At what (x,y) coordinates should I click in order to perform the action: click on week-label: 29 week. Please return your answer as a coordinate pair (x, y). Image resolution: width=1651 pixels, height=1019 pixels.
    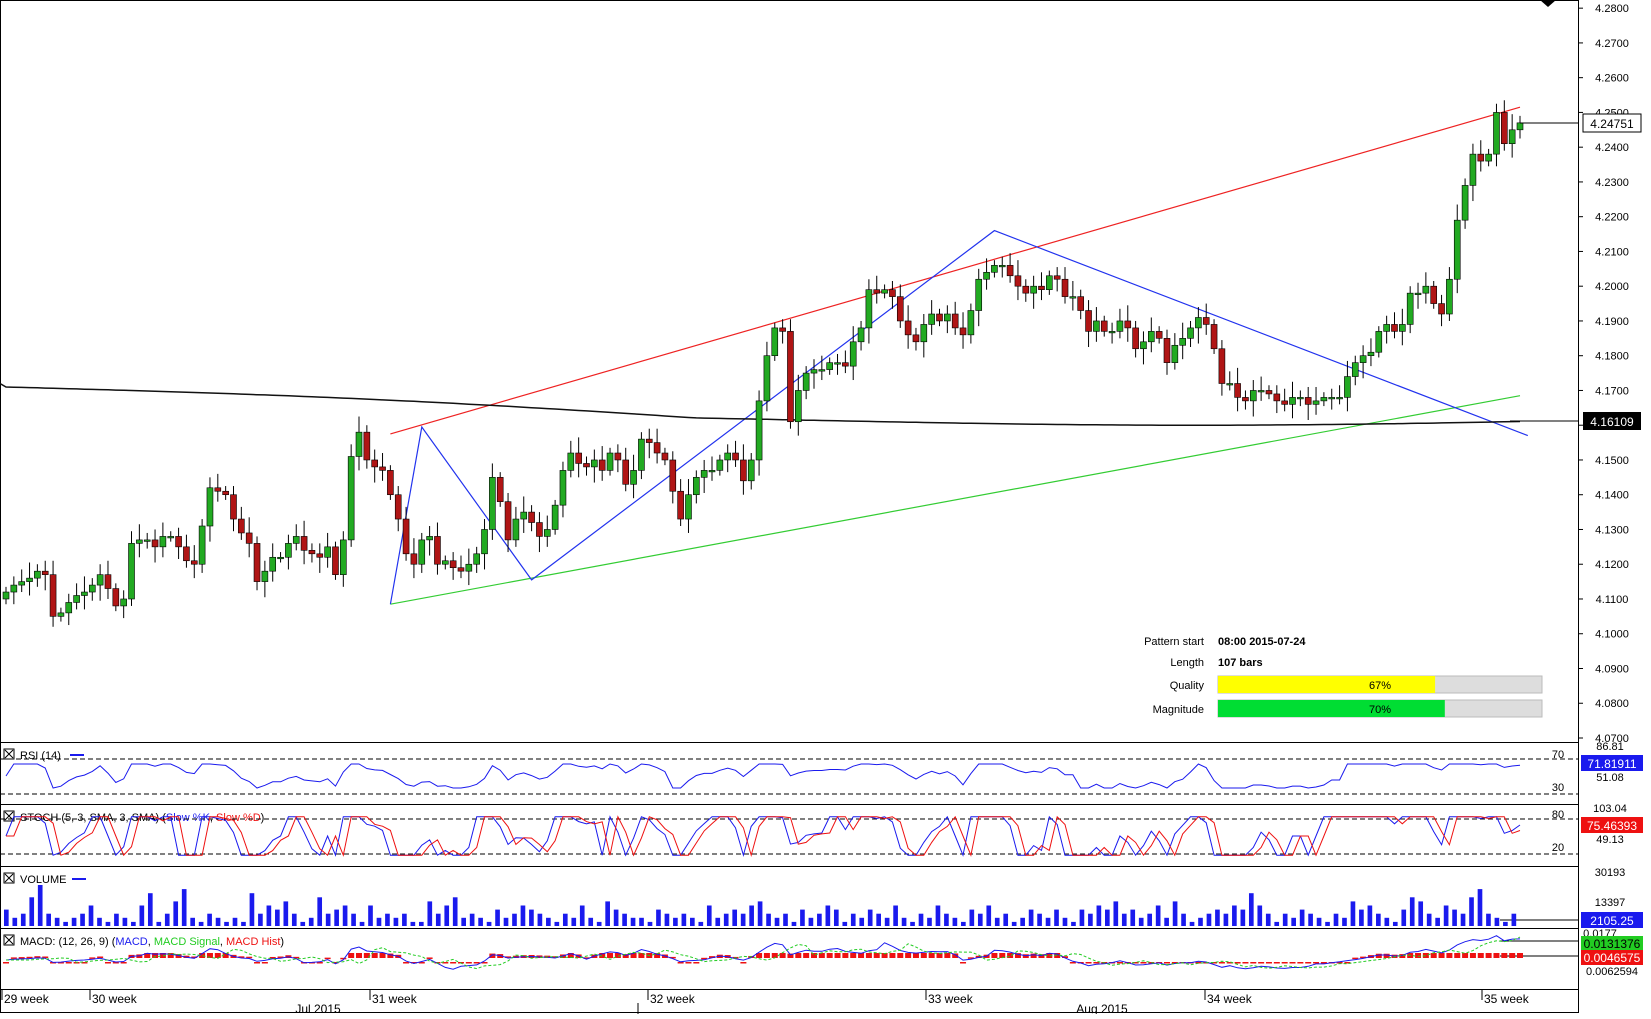
    Looking at the image, I should click on (27, 999).